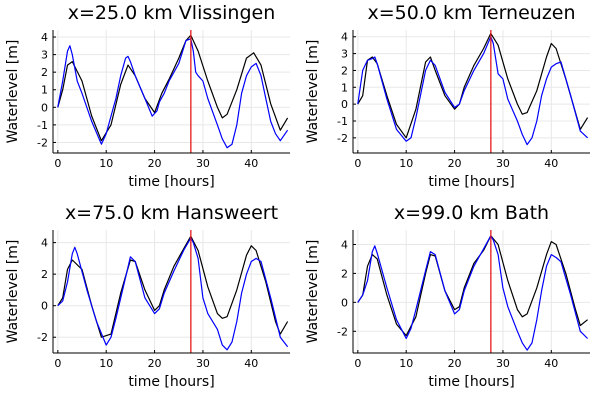  Describe the element at coordinates (171, 213) in the screenshot. I see `chart-title: x=75.0 km Hansweert` at that location.